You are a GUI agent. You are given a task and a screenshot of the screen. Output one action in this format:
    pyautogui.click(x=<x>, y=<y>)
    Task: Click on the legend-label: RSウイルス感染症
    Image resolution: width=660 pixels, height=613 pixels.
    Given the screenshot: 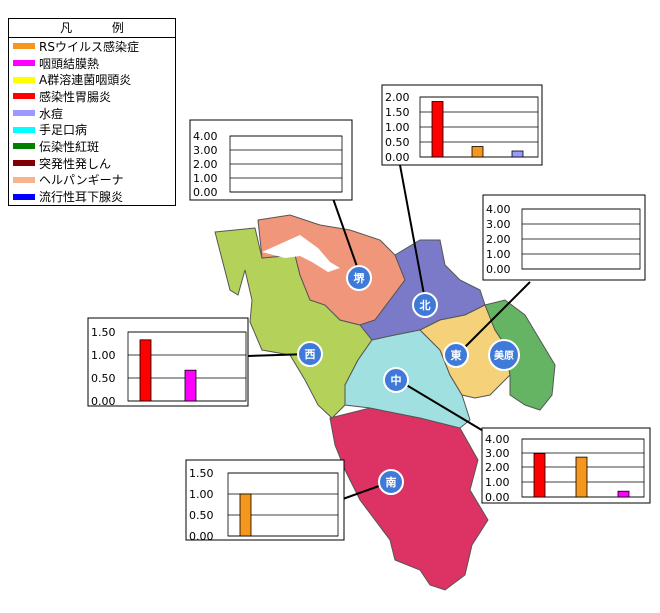 What is the action you would take?
    pyautogui.click(x=89, y=46)
    